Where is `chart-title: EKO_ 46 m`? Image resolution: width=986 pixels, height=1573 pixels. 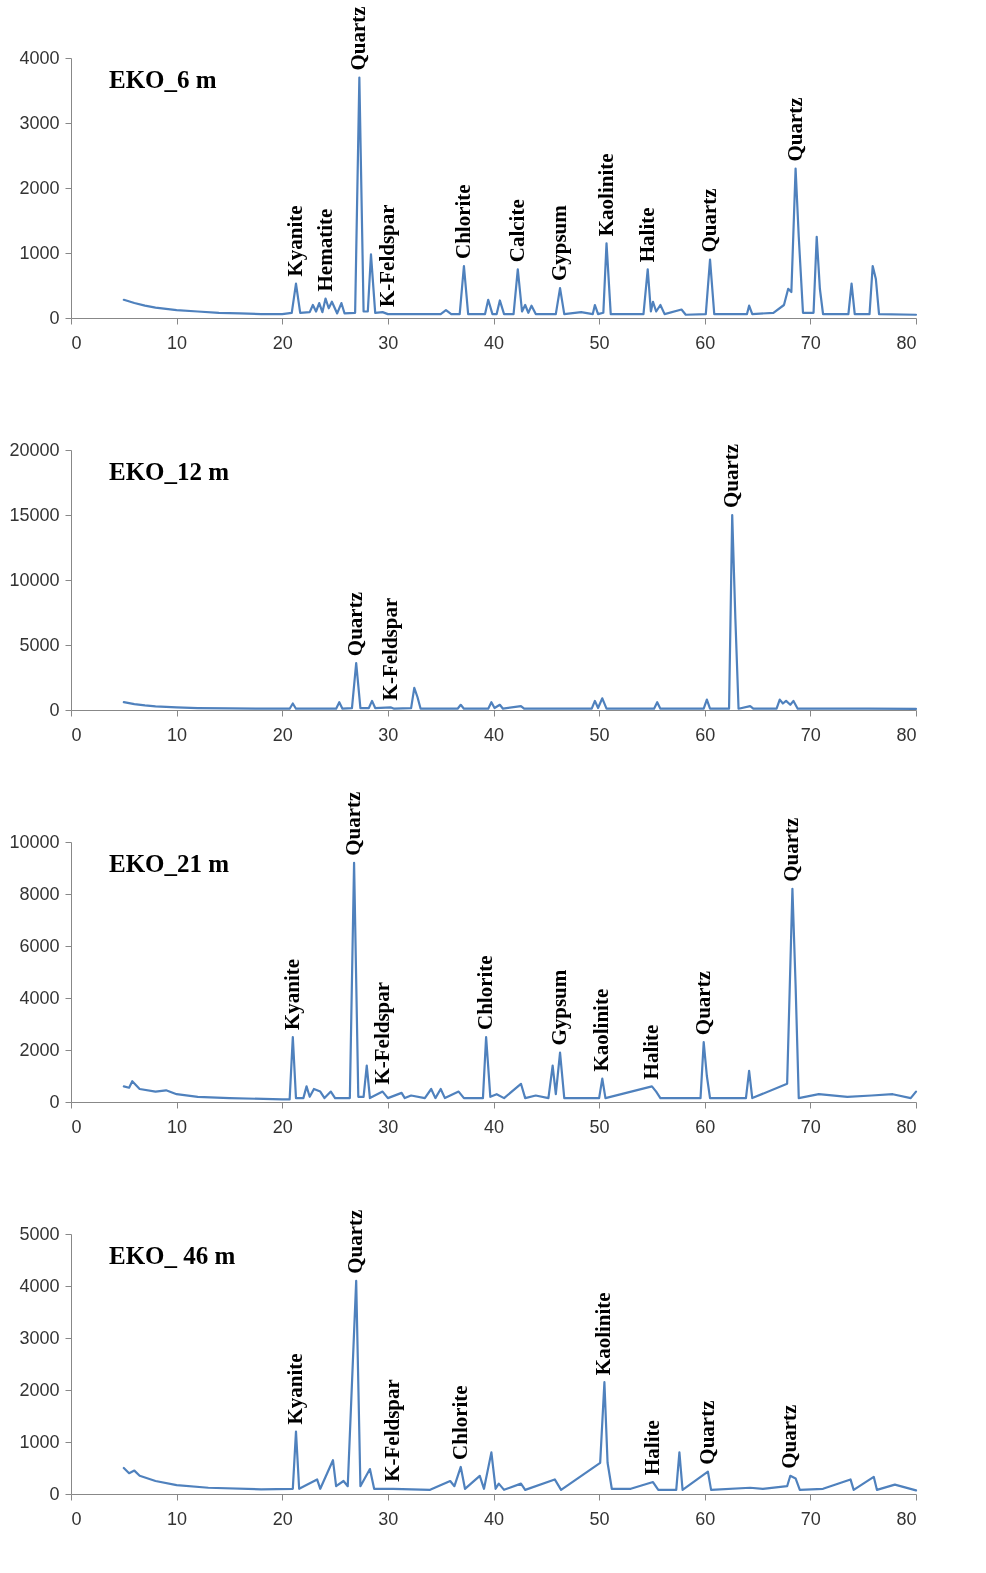 chart-title: EKO_ 46 m is located at coordinates (172, 1255).